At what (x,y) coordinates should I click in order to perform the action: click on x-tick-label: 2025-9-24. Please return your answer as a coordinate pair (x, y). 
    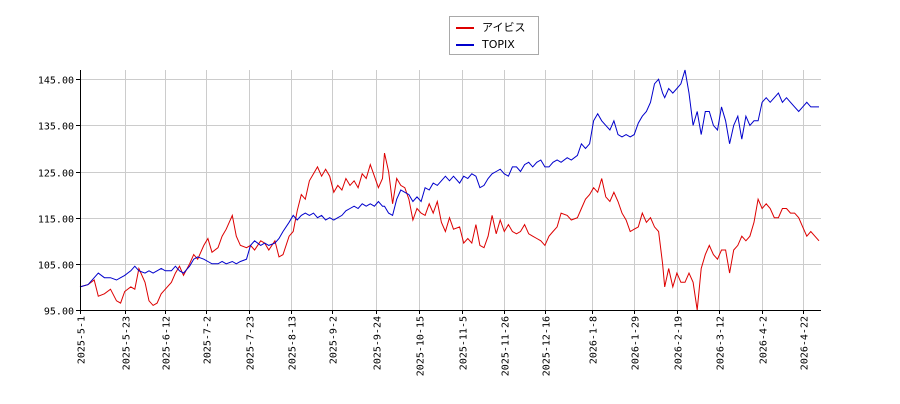
    Looking at the image, I should click on (378, 343).